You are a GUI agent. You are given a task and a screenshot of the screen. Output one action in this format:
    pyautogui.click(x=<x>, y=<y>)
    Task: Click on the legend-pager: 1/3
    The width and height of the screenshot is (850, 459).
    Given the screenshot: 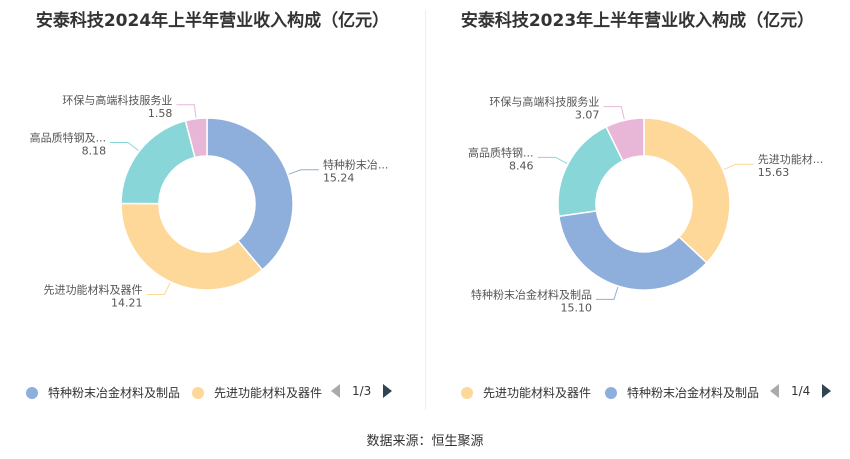 What is the action you would take?
    pyautogui.click(x=362, y=391)
    